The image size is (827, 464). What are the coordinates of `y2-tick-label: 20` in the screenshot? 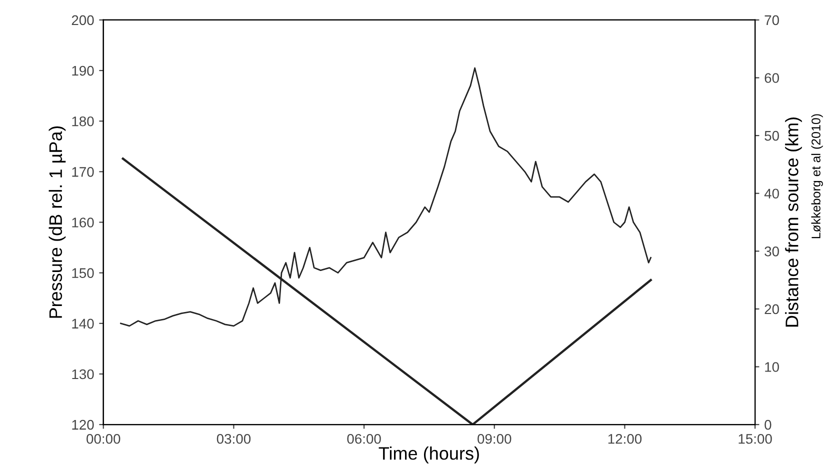 It's located at (771, 309).